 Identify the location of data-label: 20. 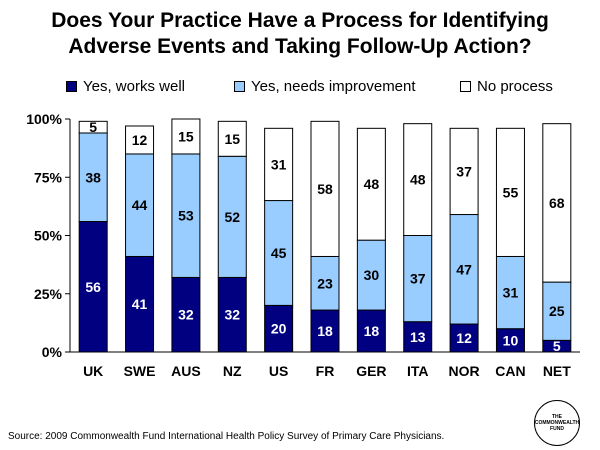
(279, 329).